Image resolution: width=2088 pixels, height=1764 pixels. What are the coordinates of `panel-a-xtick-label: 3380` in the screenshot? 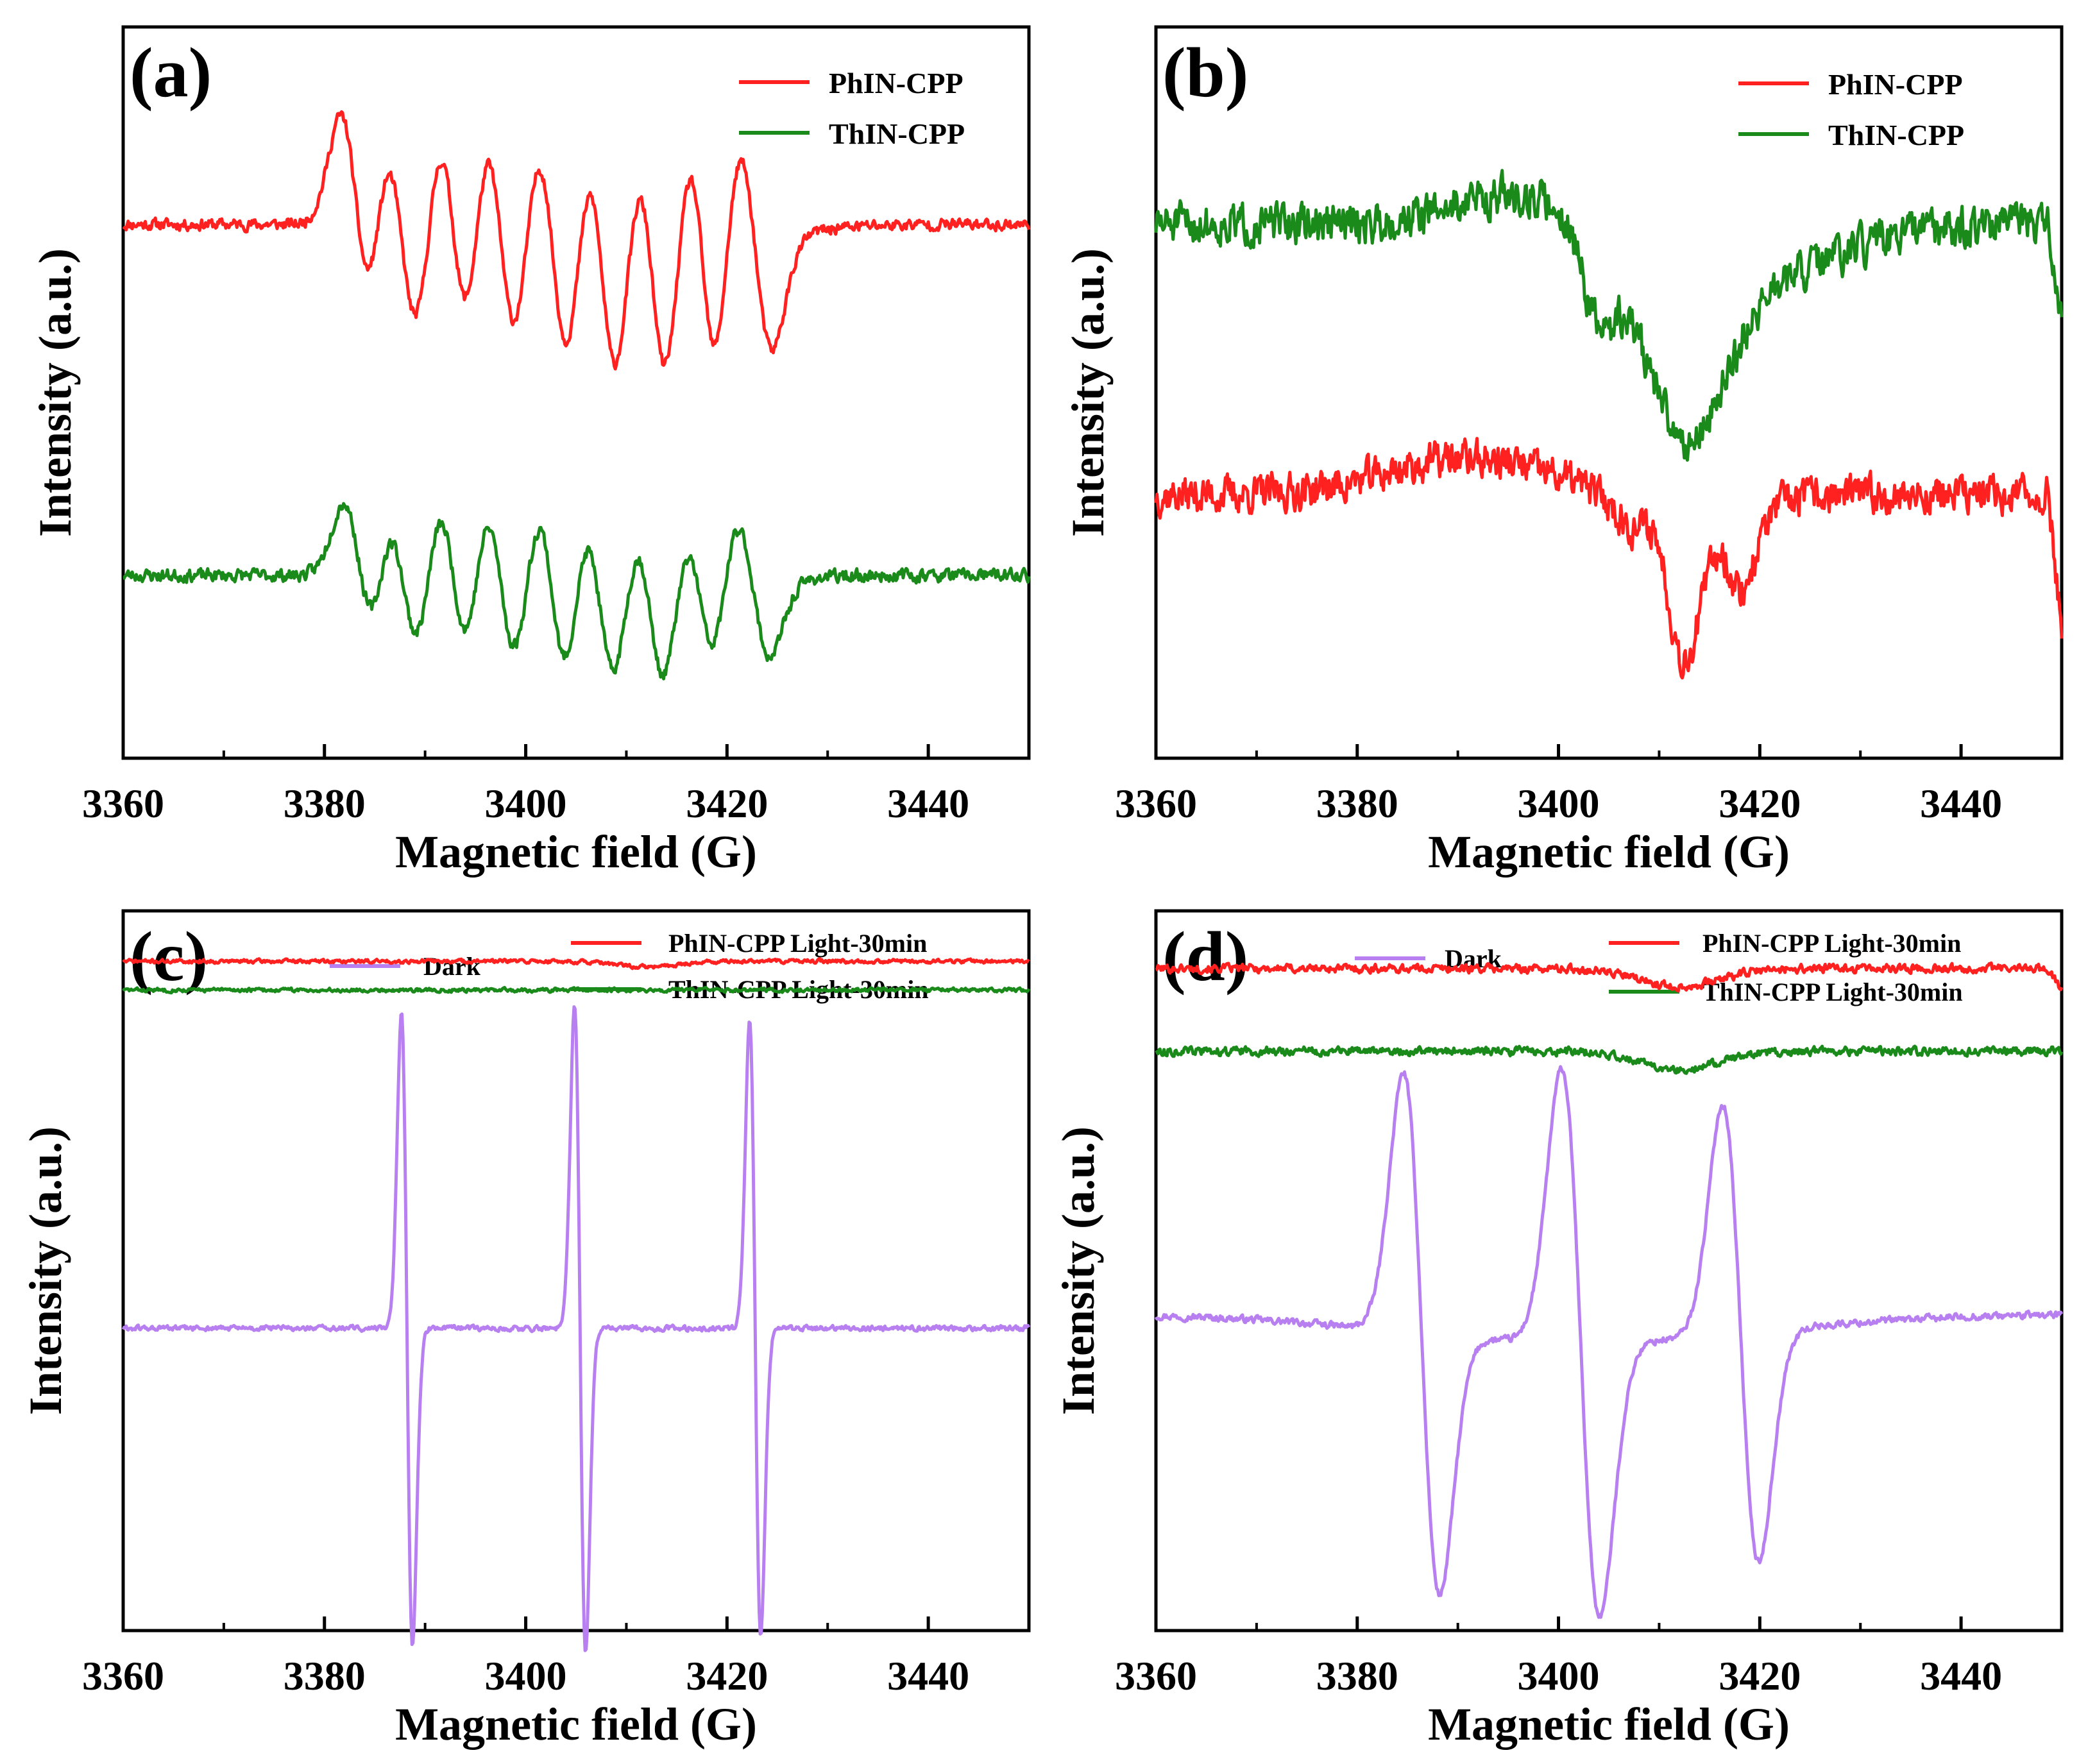 It's located at (325, 803).